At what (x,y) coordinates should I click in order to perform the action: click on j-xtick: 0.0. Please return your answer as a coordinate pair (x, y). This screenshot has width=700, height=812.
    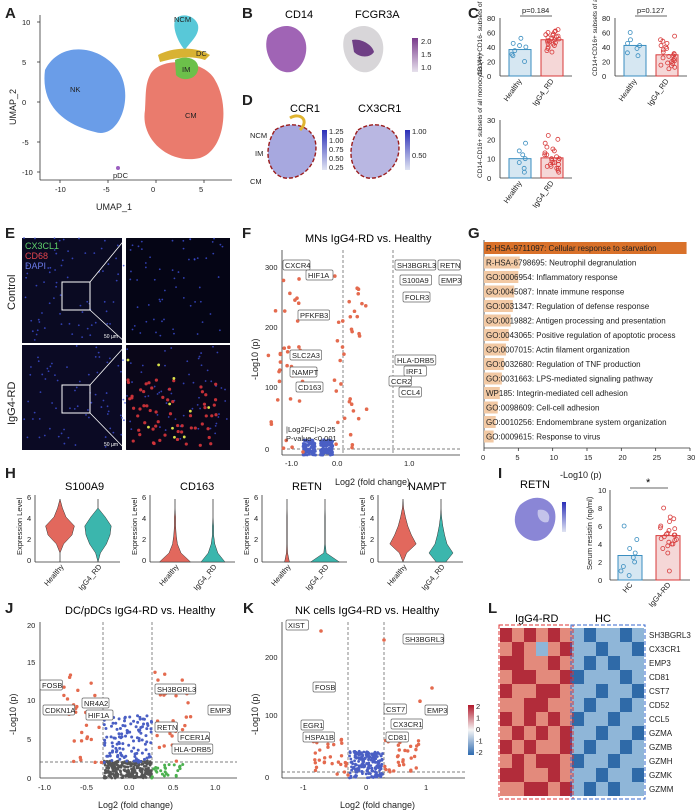
    Looking at the image, I should click on (129, 787).